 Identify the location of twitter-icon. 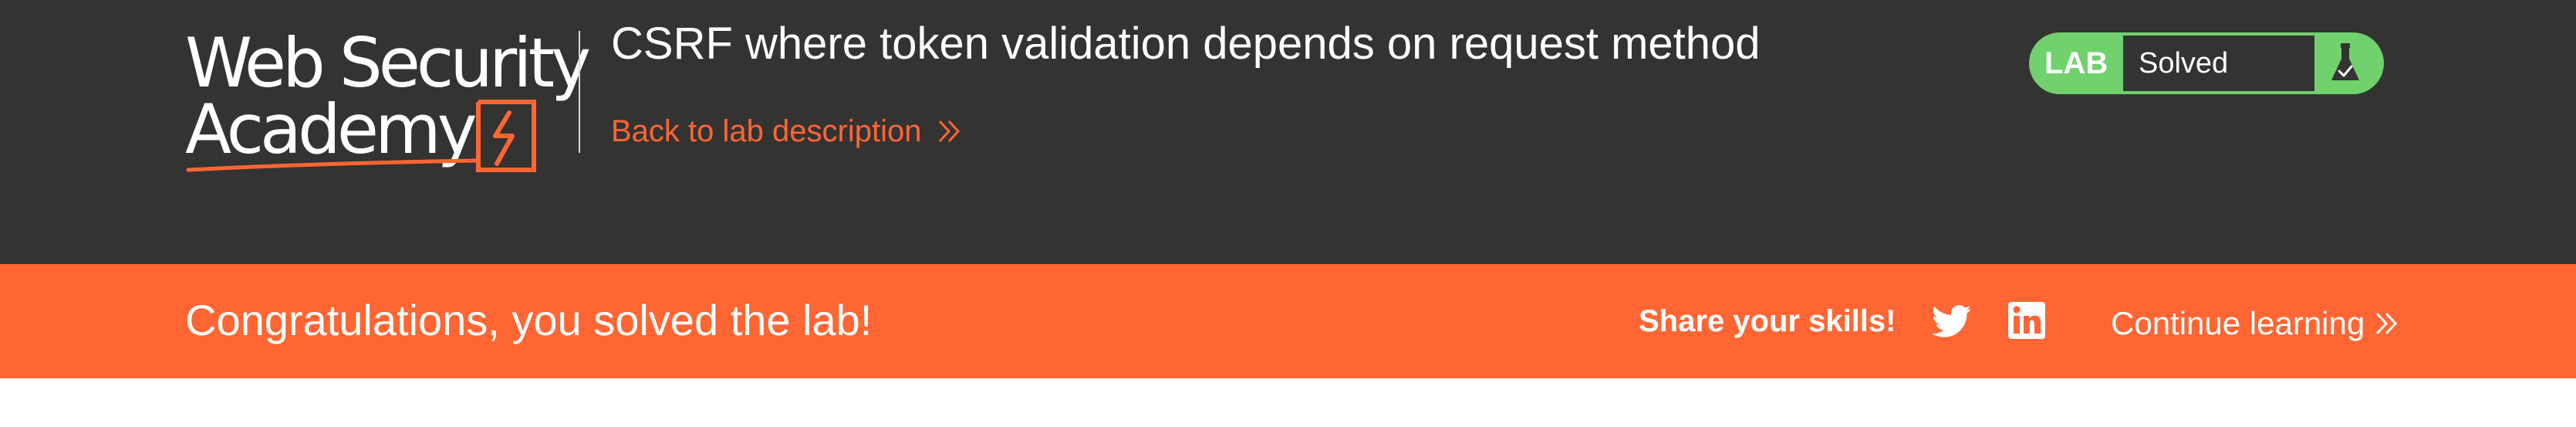
(1952, 321).